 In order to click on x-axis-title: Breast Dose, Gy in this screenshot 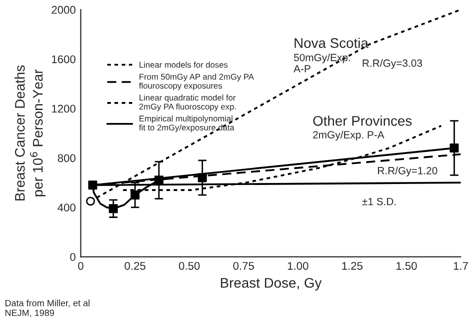, I will do `click(271, 284)`.